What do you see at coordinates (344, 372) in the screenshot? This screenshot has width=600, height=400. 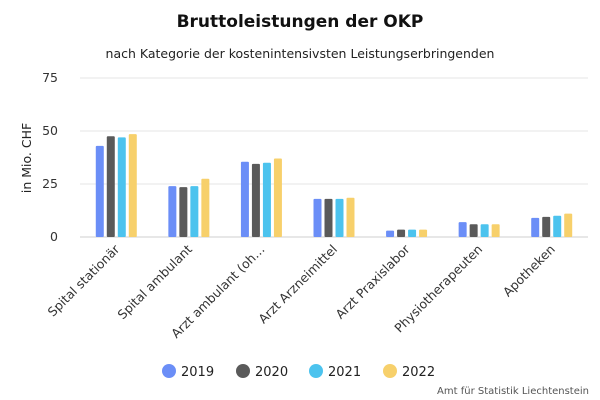 I see `legend-label: 2021` at bounding box center [344, 372].